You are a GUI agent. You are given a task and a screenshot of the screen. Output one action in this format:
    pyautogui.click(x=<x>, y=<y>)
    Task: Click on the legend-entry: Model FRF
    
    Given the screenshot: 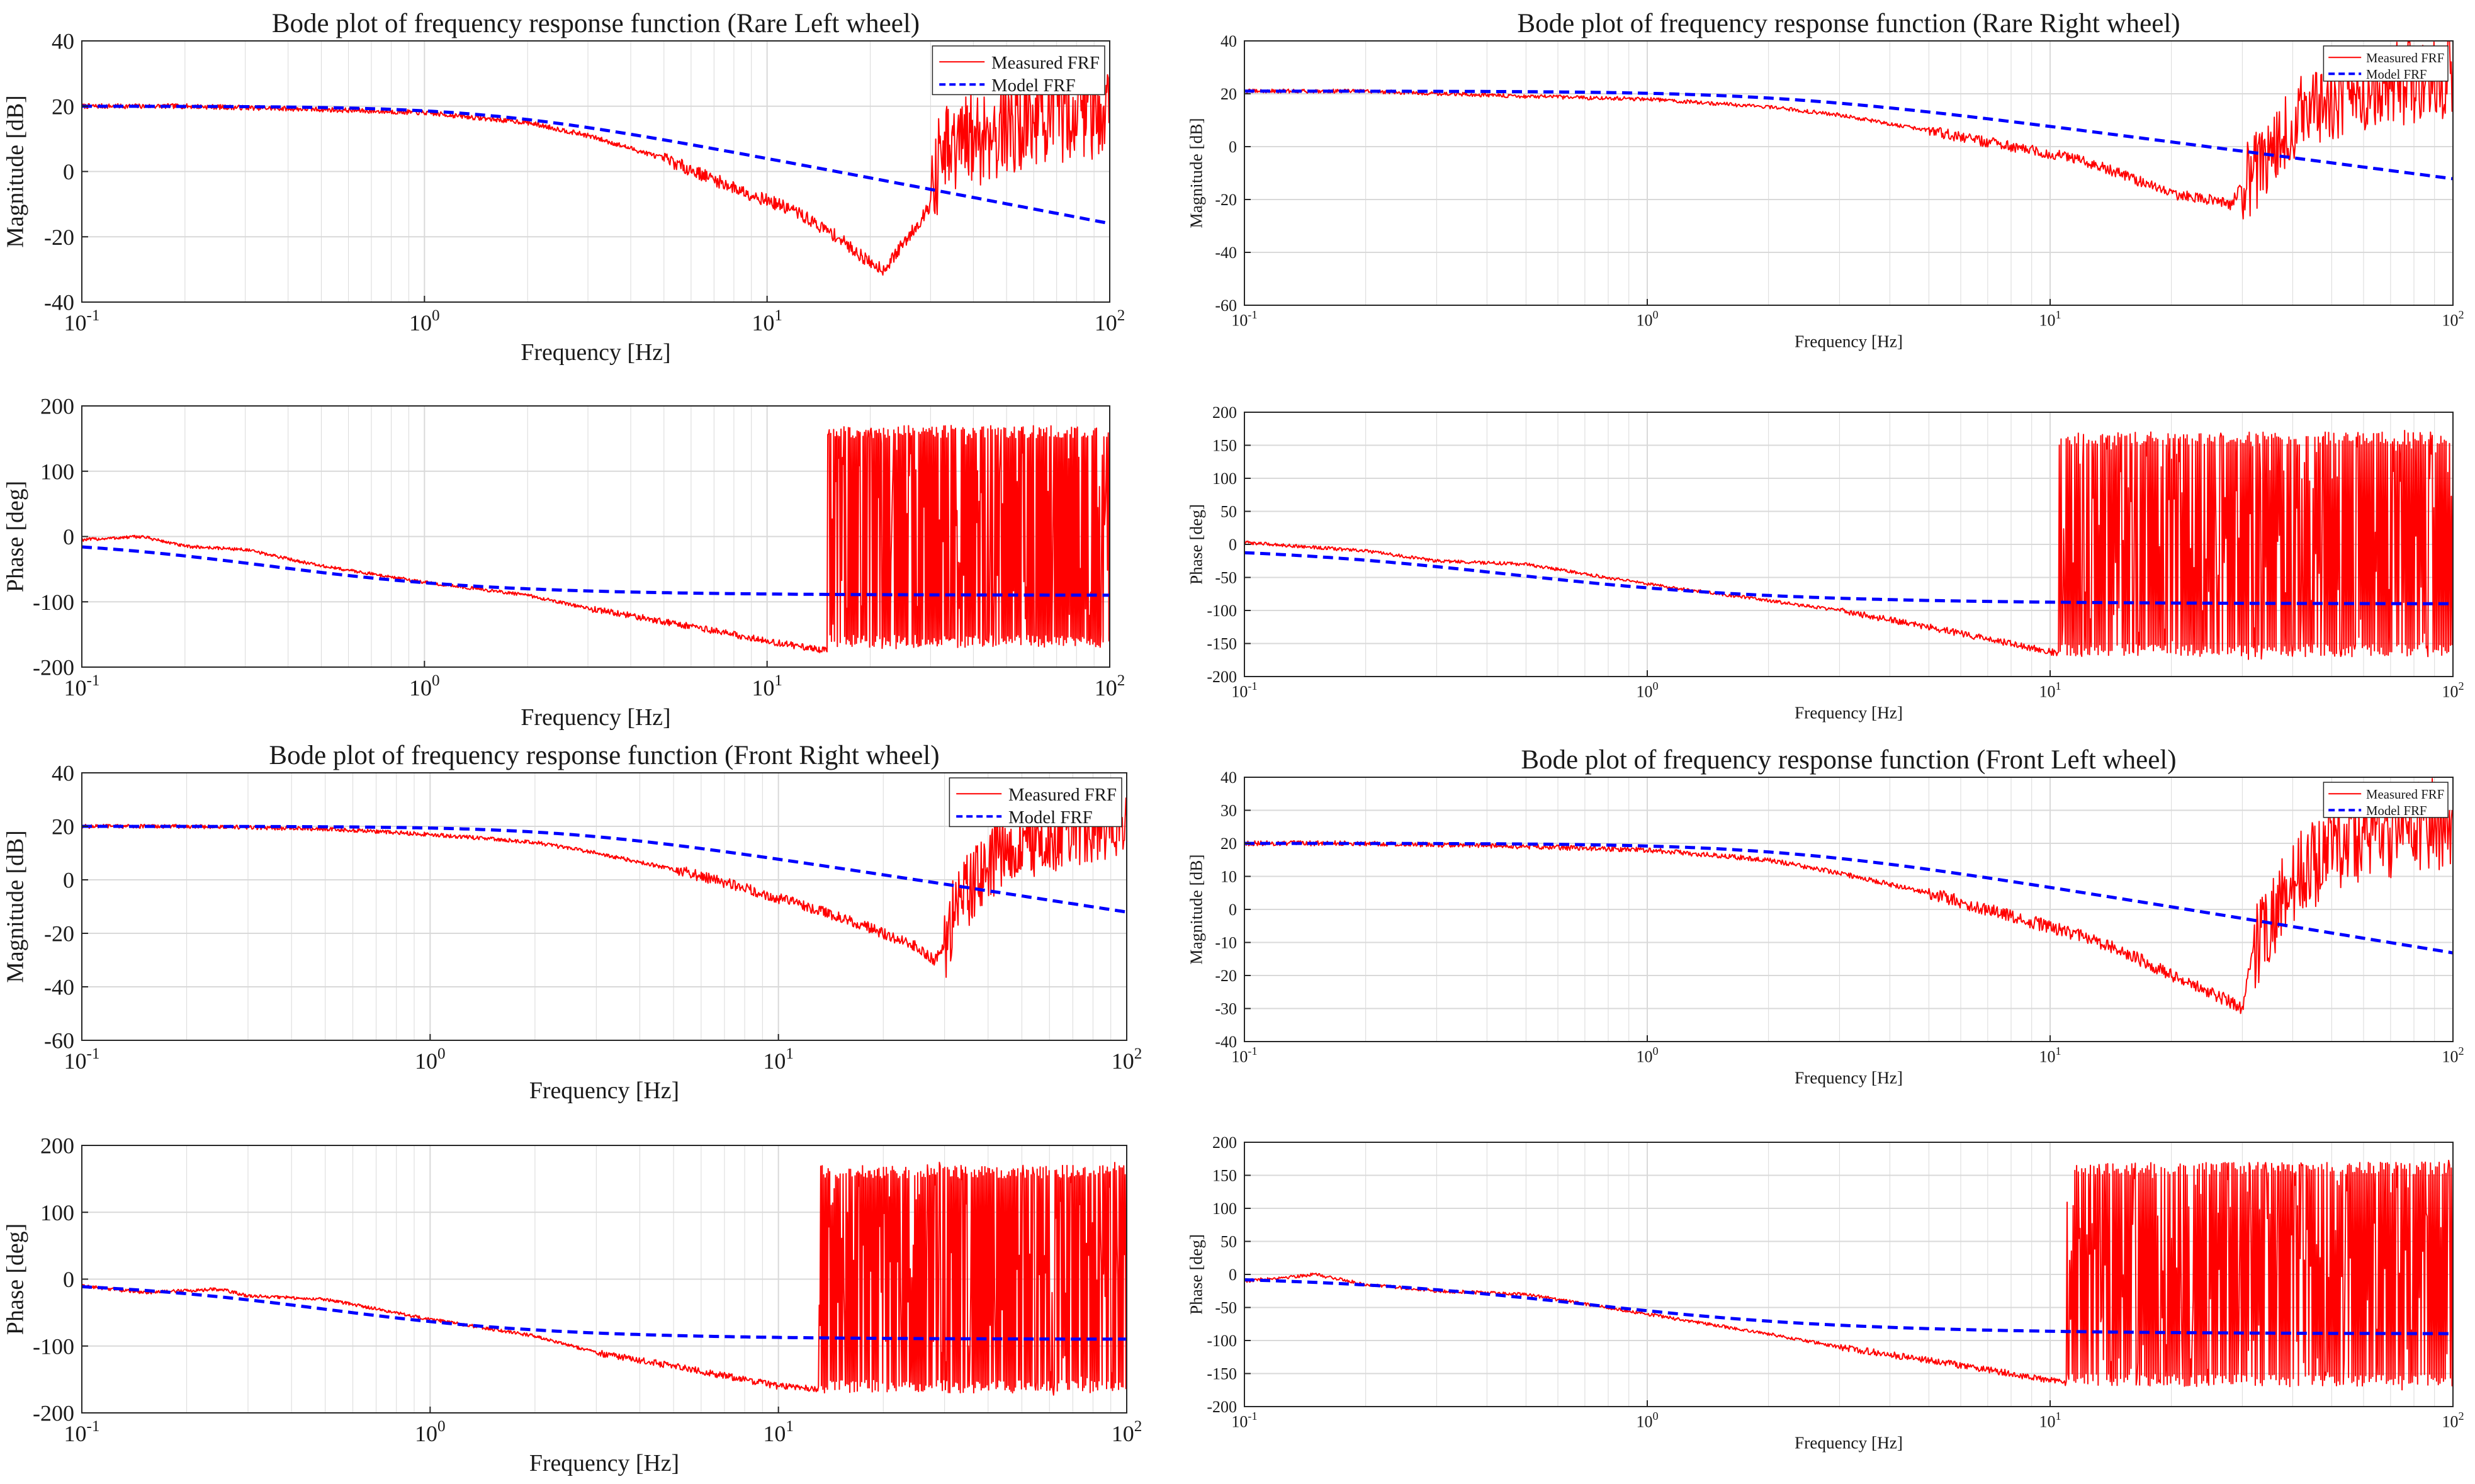 What is the action you would take?
    pyautogui.click(x=2396, y=74)
    